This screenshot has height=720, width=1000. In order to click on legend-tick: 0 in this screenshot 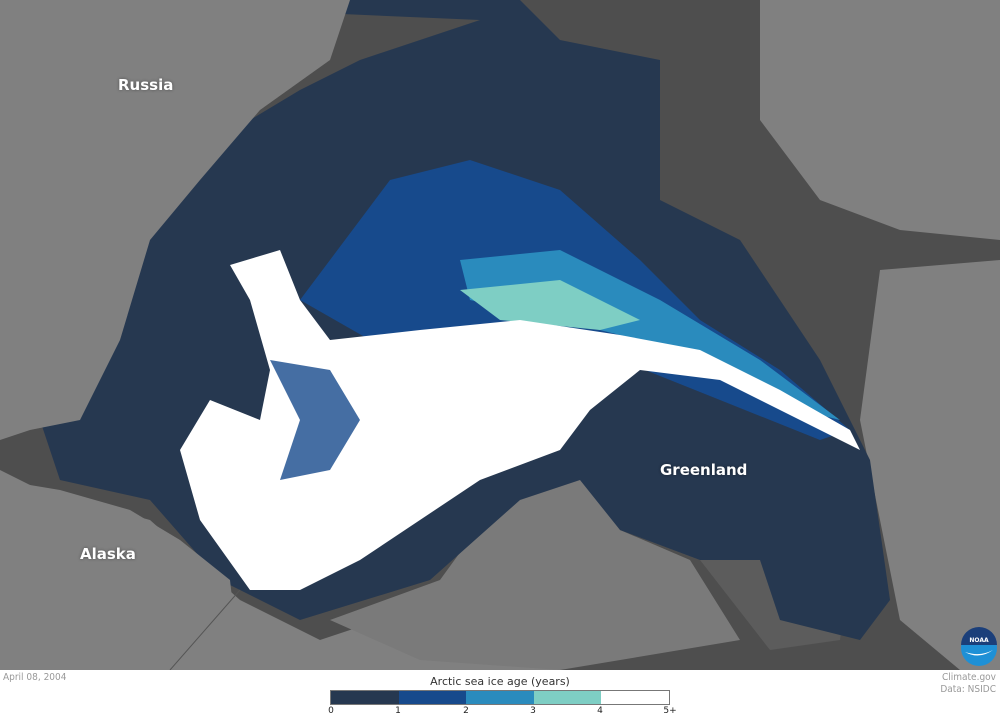, I will do `click(331, 711)`.